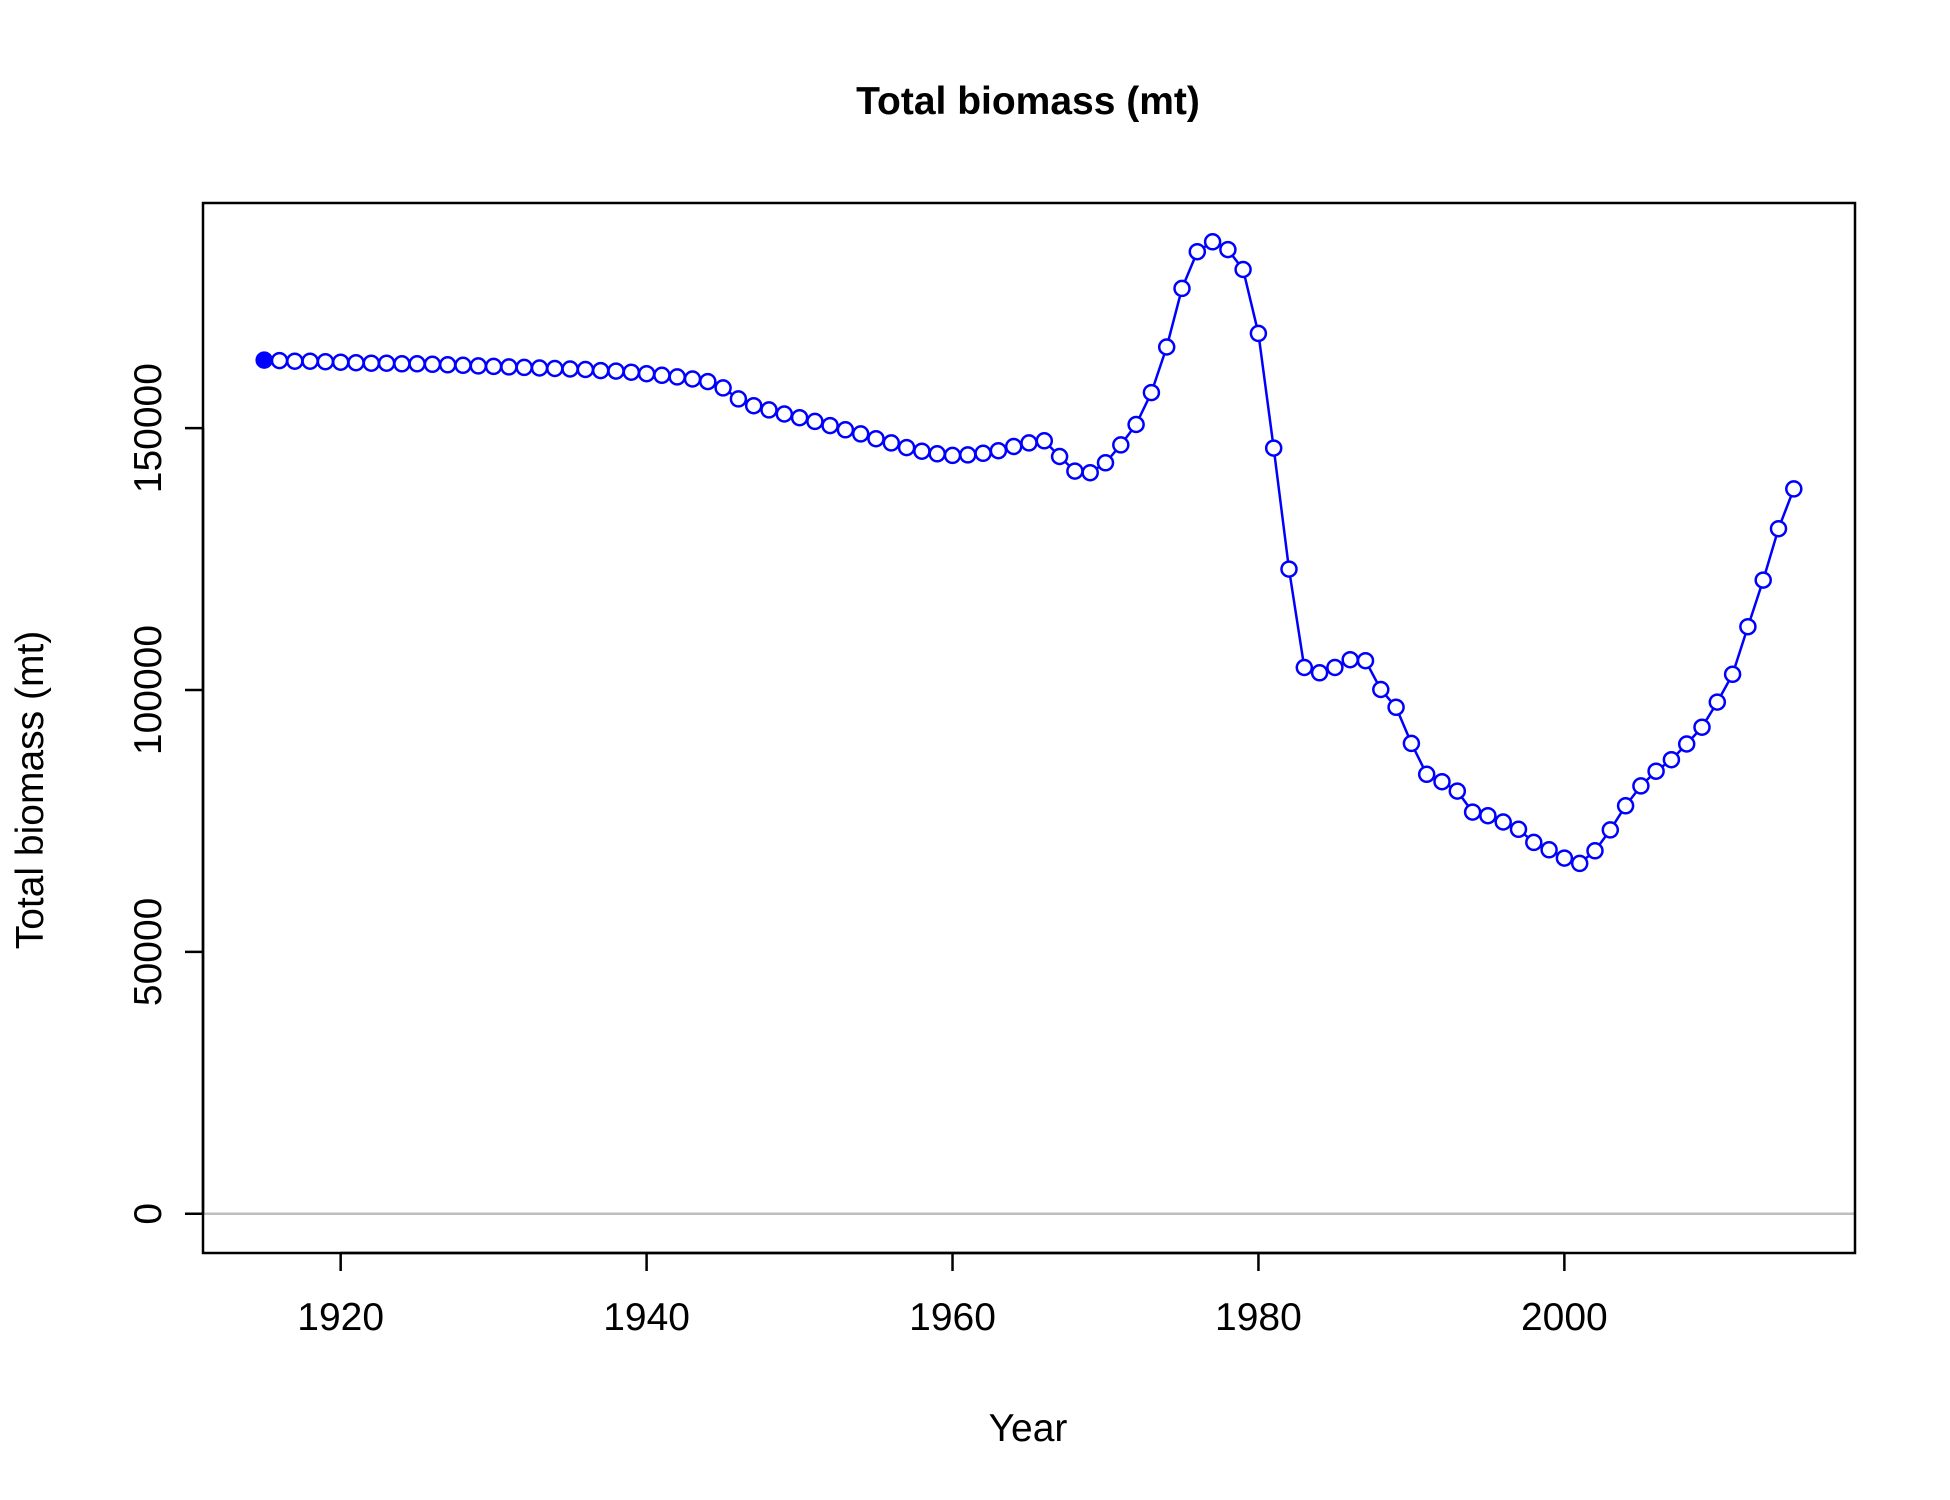 The width and height of the screenshot is (1950, 1500). What do you see at coordinates (148, 1214) in the screenshot?
I see `y-tick-label: 0` at bounding box center [148, 1214].